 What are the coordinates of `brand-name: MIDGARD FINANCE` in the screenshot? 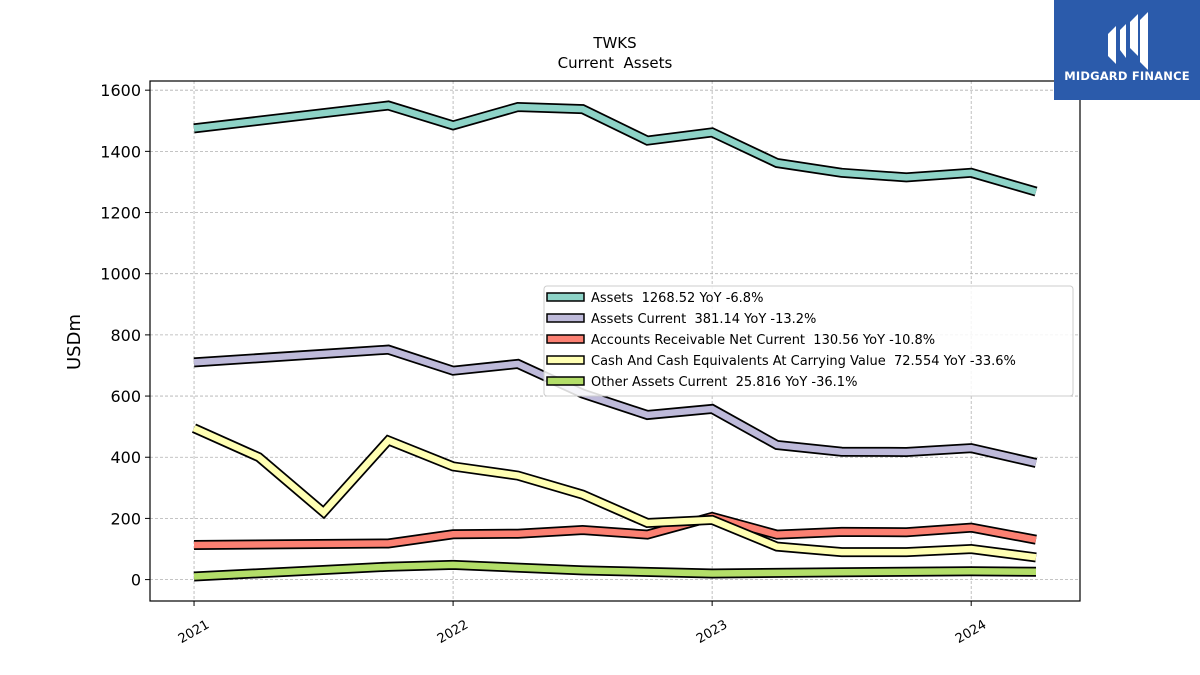 It's located at (1127, 76).